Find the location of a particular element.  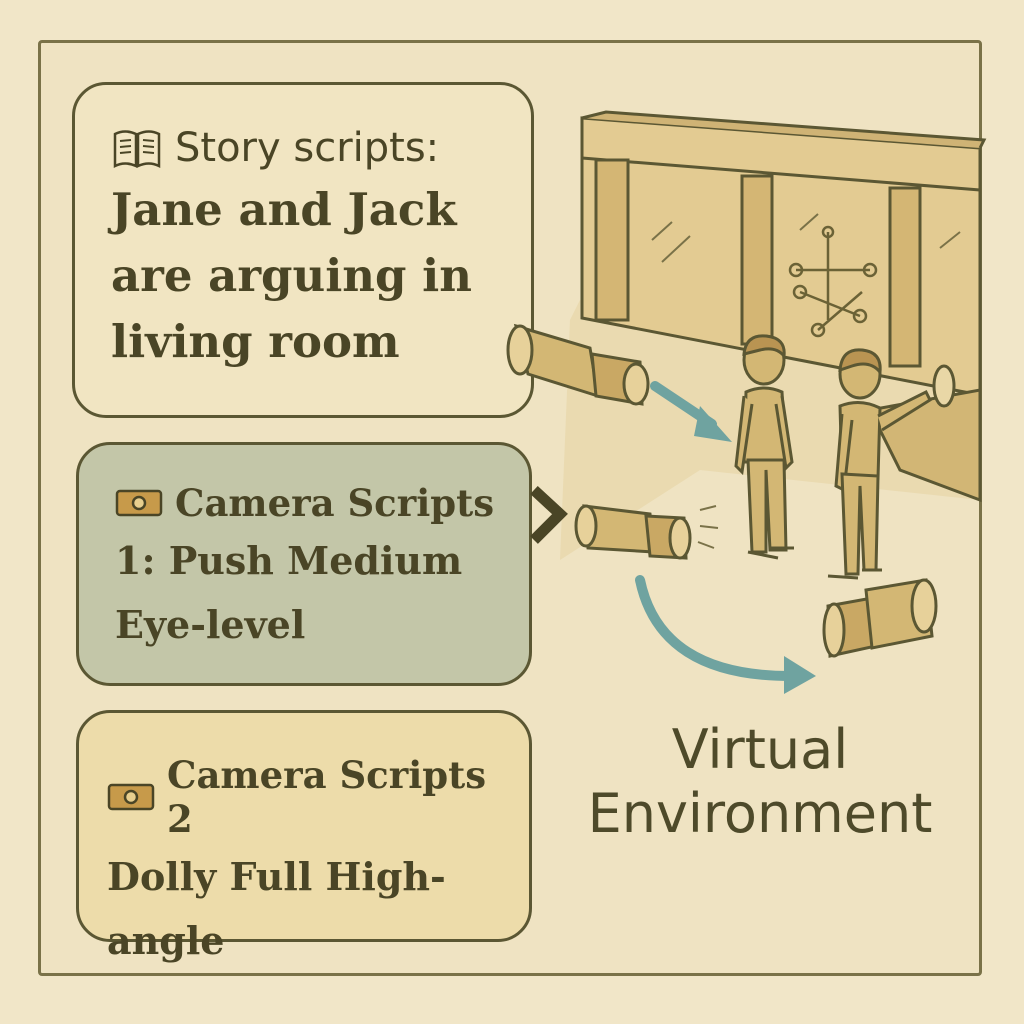

figure-jack is located at coordinates (879, 464).